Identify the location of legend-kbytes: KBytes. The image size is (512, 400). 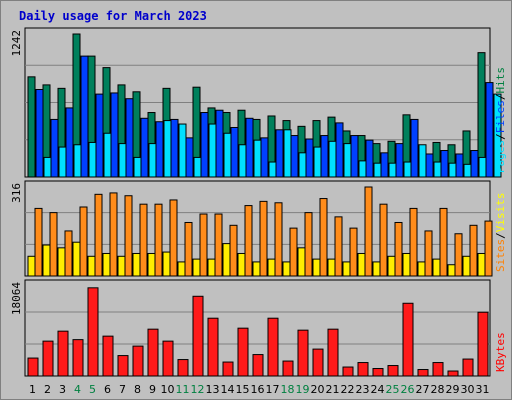
(500, 352).